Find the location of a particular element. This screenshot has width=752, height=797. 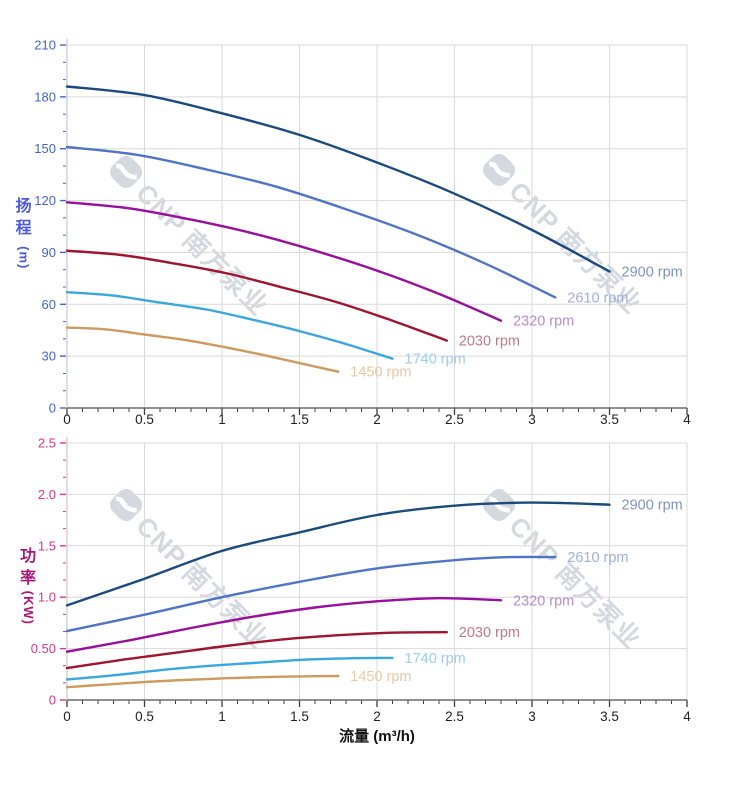

y-tick-label: 2.0 is located at coordinates (47, 494).